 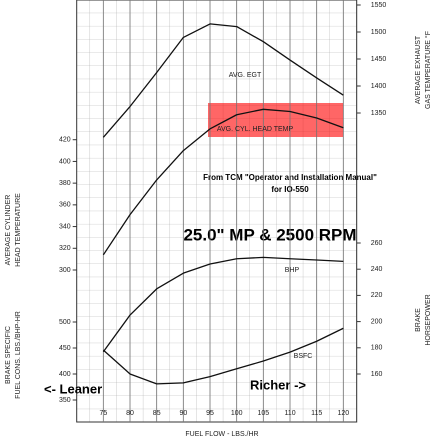 What do you see at coordinates (65, 400) in the screenshot?
I see `y-tick-label: 350` at bounding box center [65, 400].